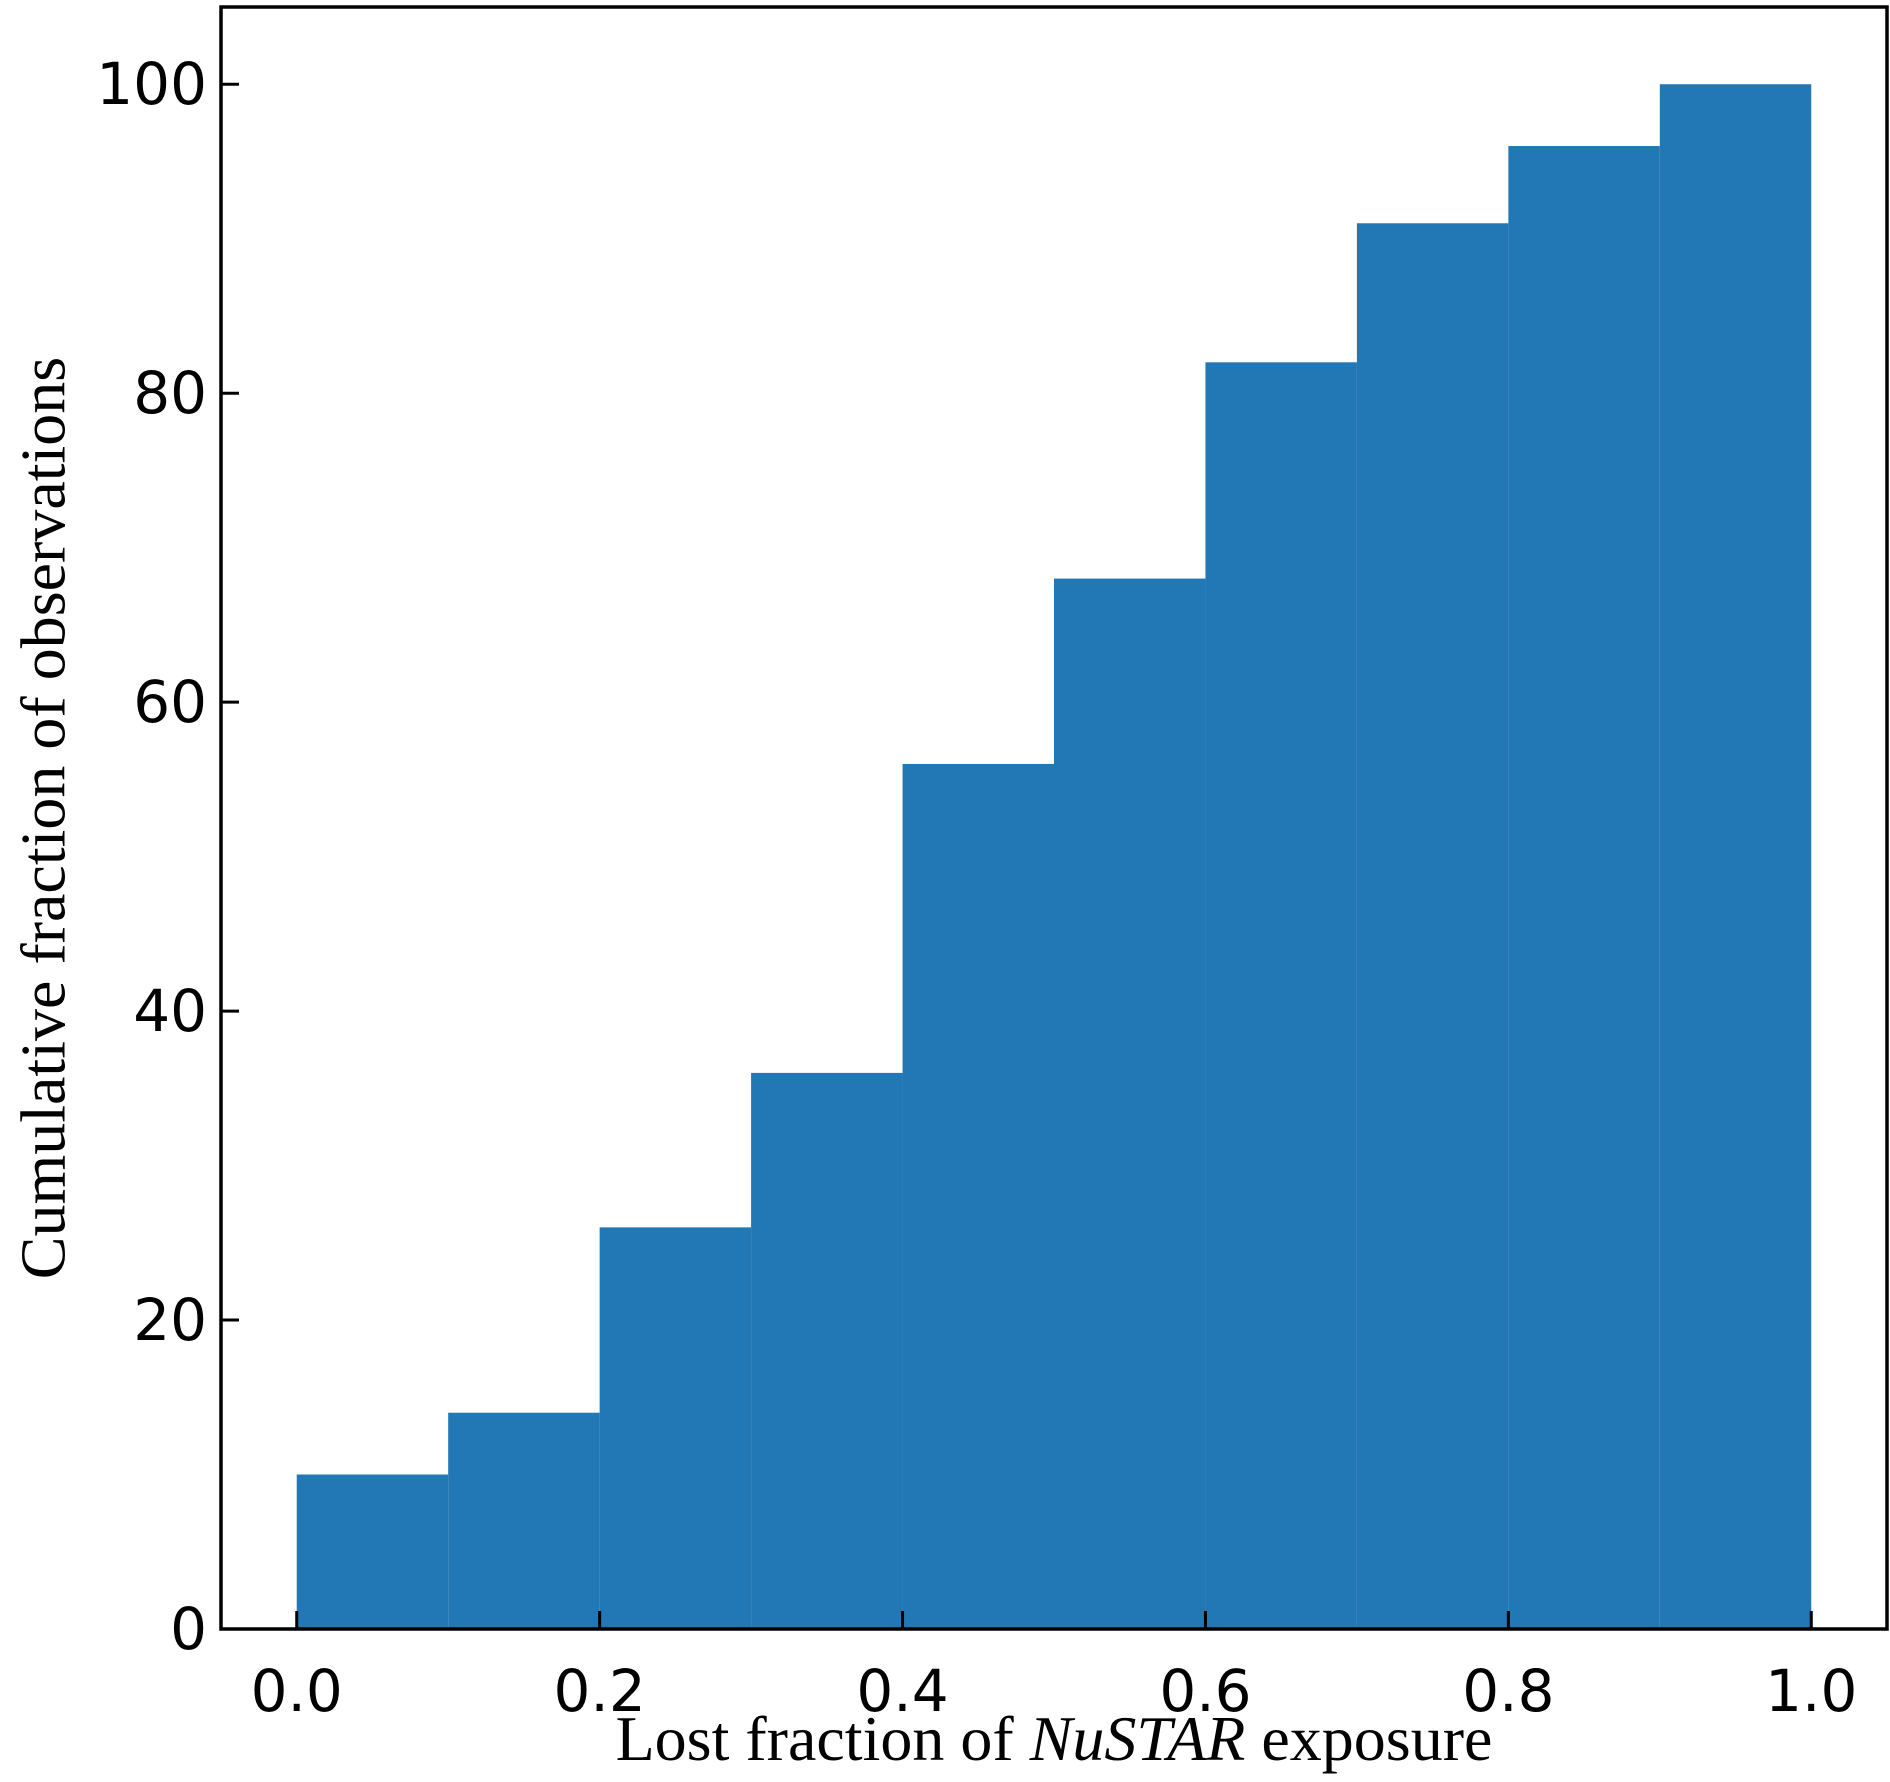  Describe the element at coordinates (170, 1320) in the screenshot. I see `y-tick-label: 20` at that location.